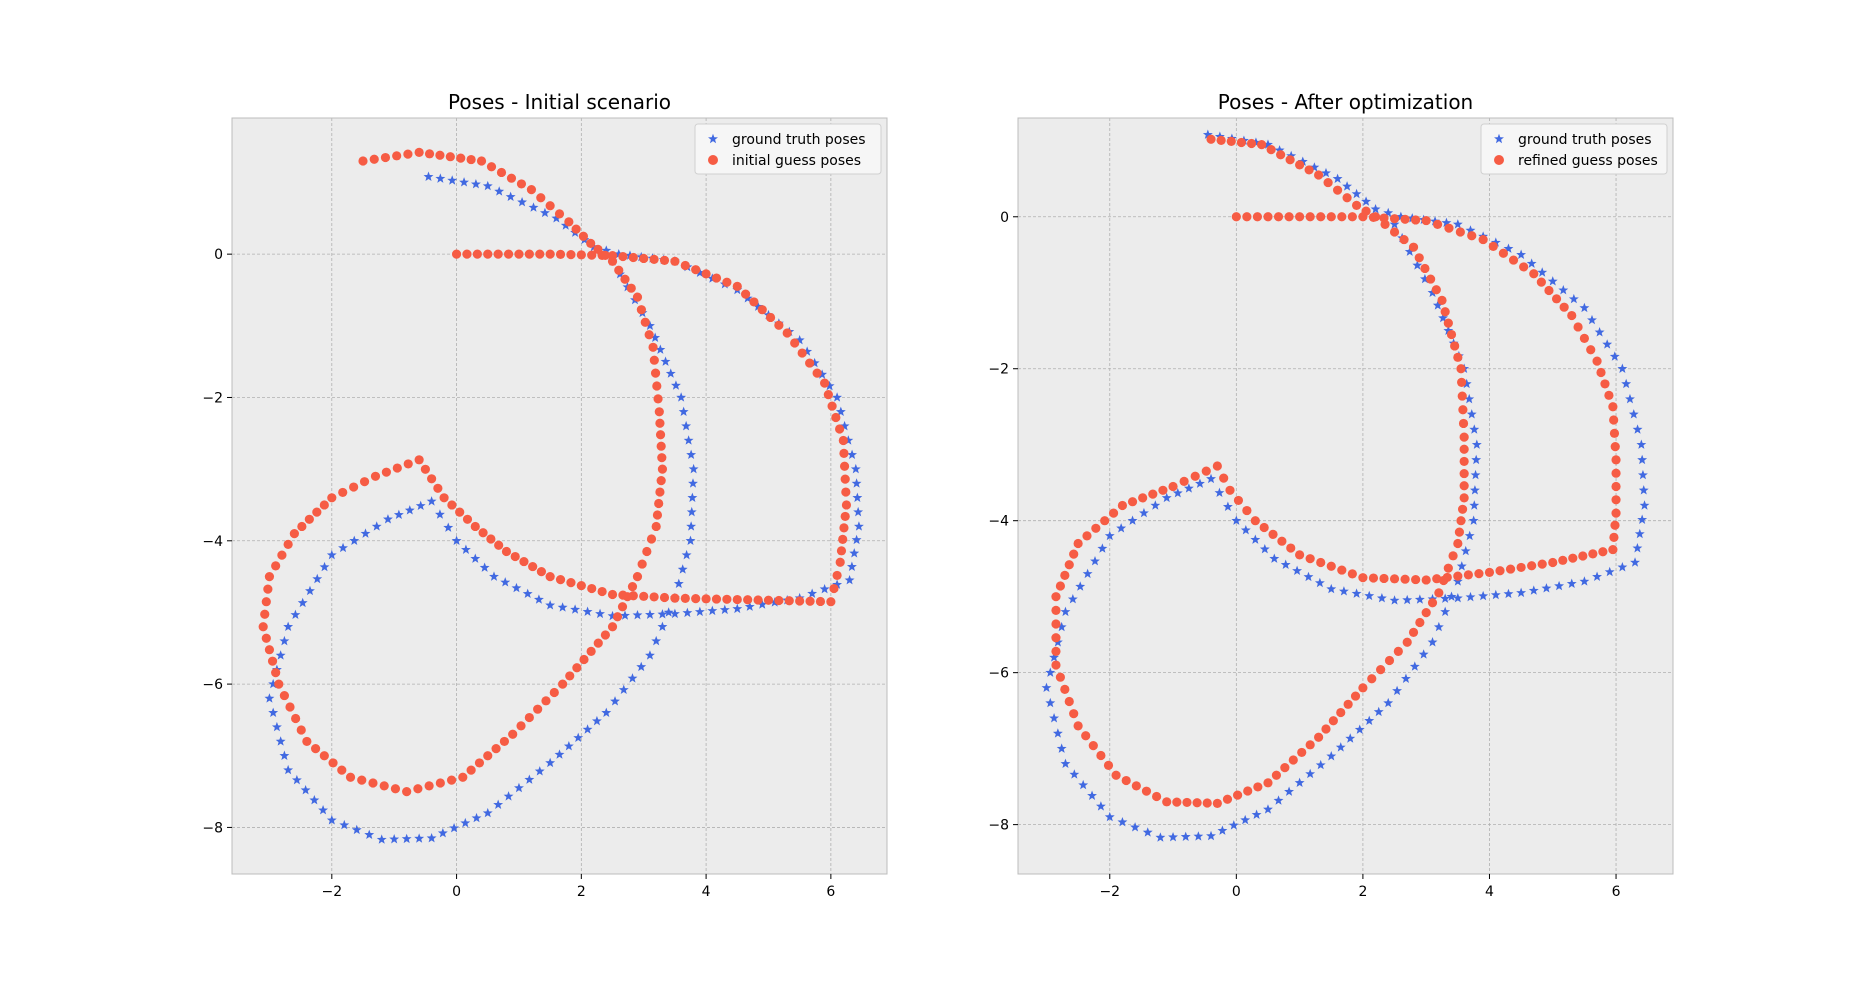 The height and width of the screenshot is (982, 1850). Describe the element at coordinates (1236, 892) in the screenshot. I see `x-tick-label: 0` at that location.